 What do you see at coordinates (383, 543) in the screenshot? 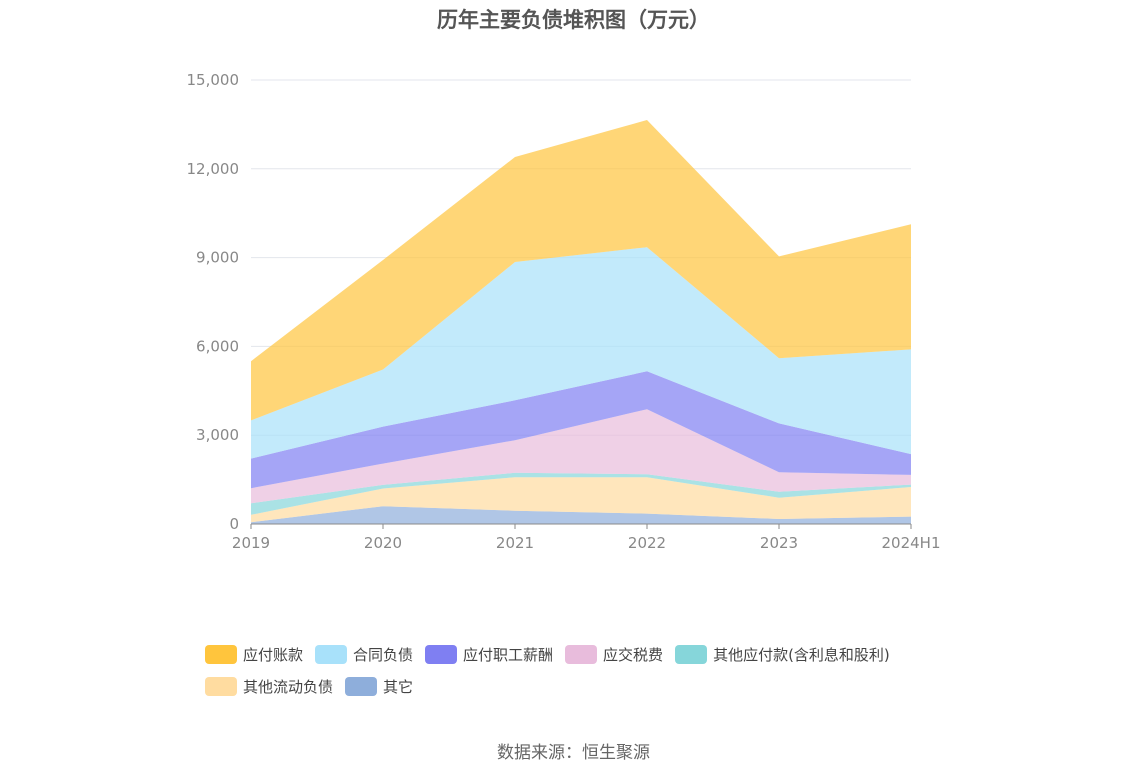
I see `x-tick-label: 2020` at bounding box center [383, 543].